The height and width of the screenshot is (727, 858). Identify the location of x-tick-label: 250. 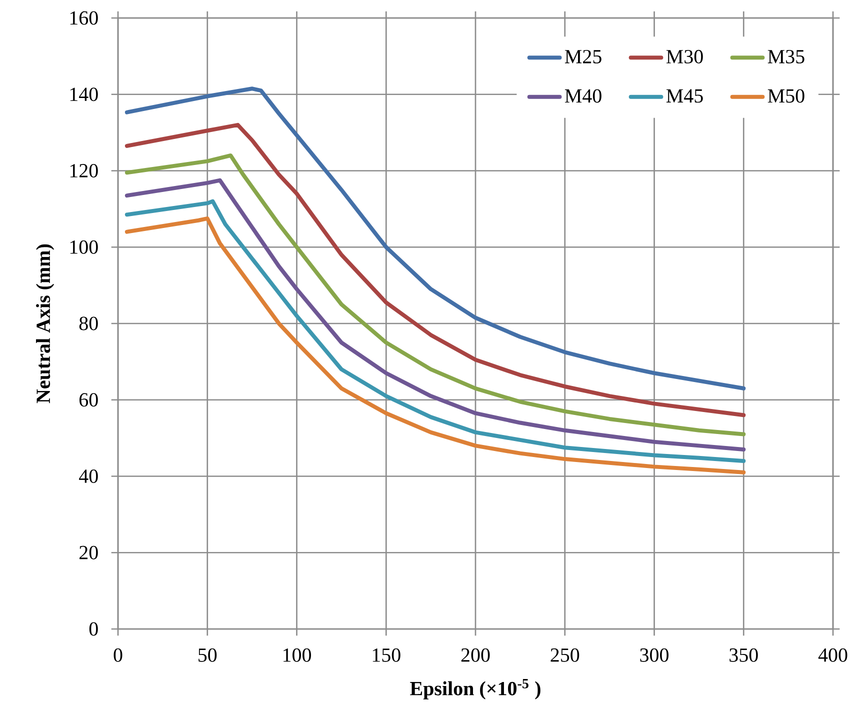
(565, 655).